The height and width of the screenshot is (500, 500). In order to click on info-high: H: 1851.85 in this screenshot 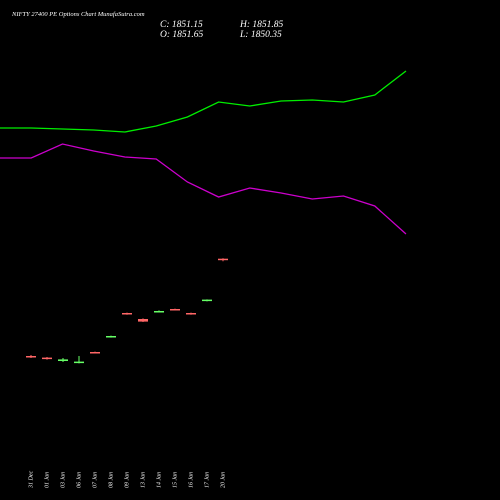, I will do `click(261, 25)`.